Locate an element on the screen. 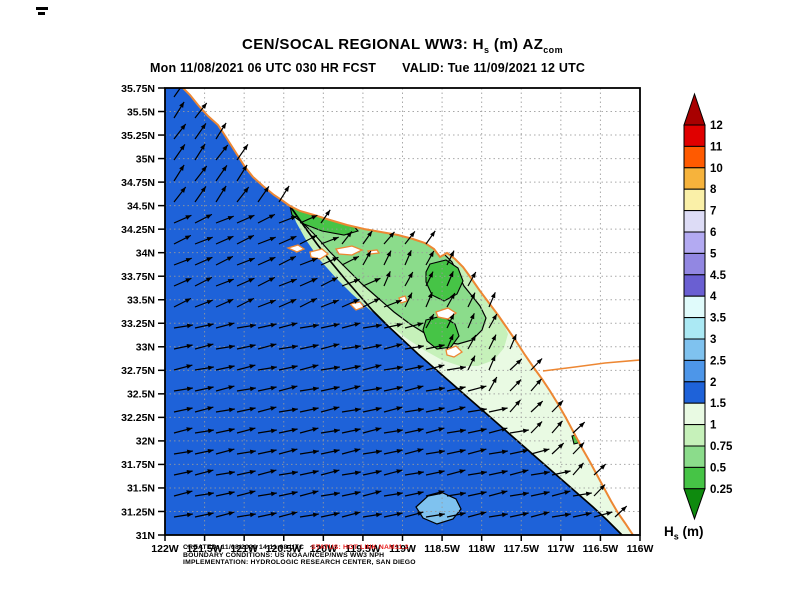  colorbar-label: 6 is located at coordinates (713, 233).